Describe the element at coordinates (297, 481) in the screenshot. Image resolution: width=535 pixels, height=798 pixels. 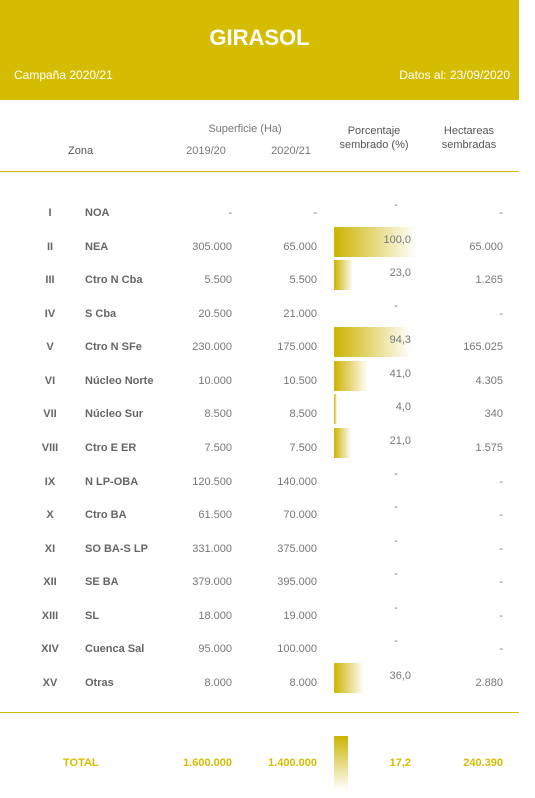
I see `value: 140.000` at that location.